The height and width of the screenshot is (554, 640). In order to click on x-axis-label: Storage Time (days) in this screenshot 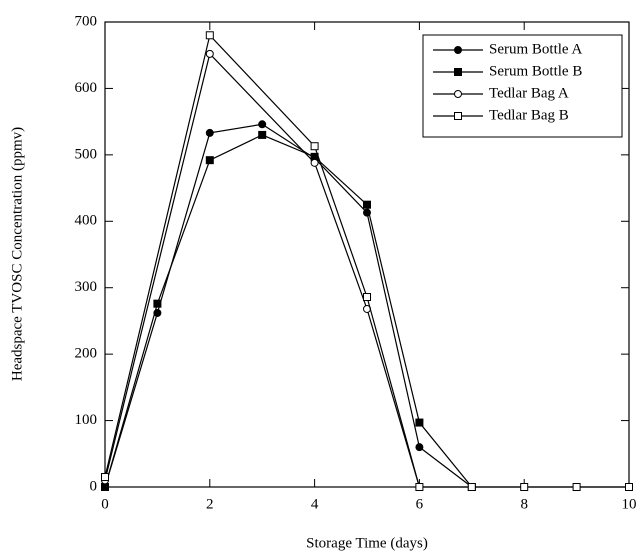, I will do `click(367, 543)`.